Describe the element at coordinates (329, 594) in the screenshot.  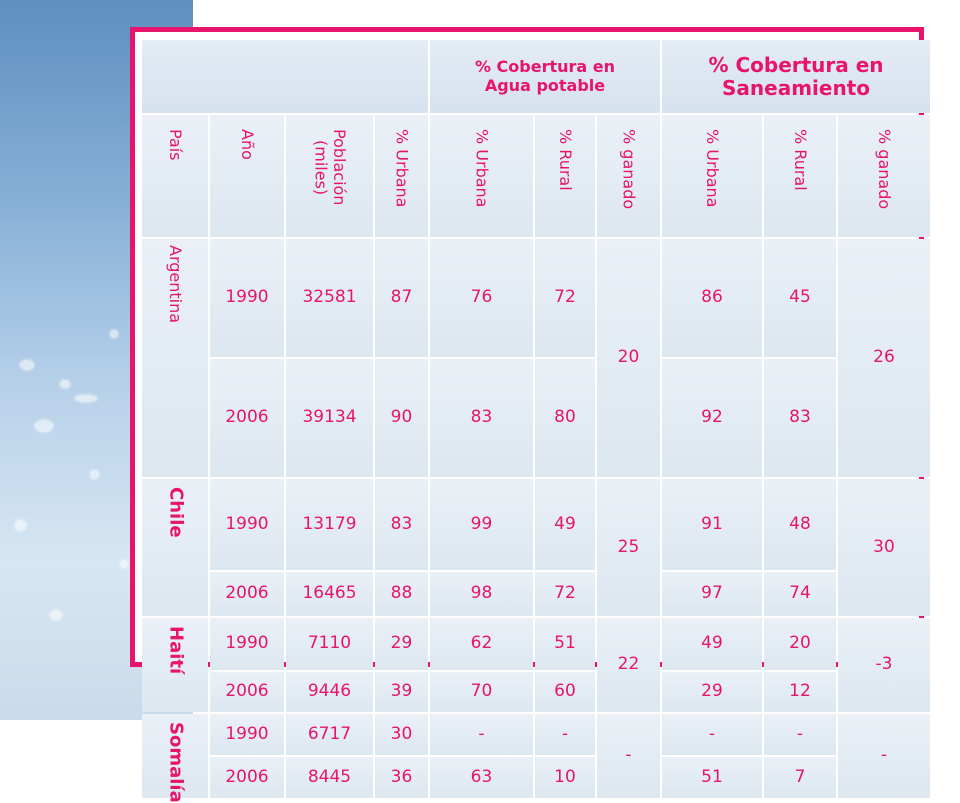
I see `table-cell-pop: 16465` at that location.